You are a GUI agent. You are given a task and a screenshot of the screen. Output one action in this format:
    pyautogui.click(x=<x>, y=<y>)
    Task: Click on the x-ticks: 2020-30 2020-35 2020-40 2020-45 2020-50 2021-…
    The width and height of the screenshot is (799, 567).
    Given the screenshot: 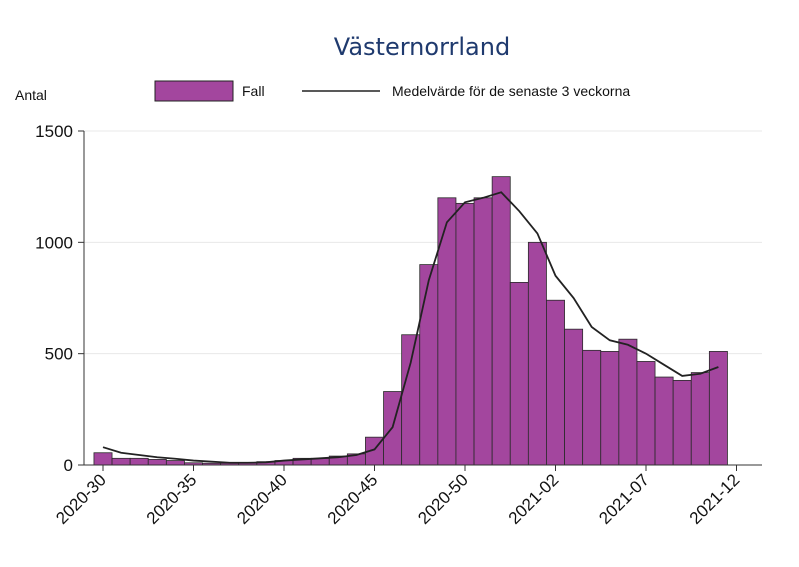 What is the action you would take?
    pyautogui.click(x=397, y=496)
    